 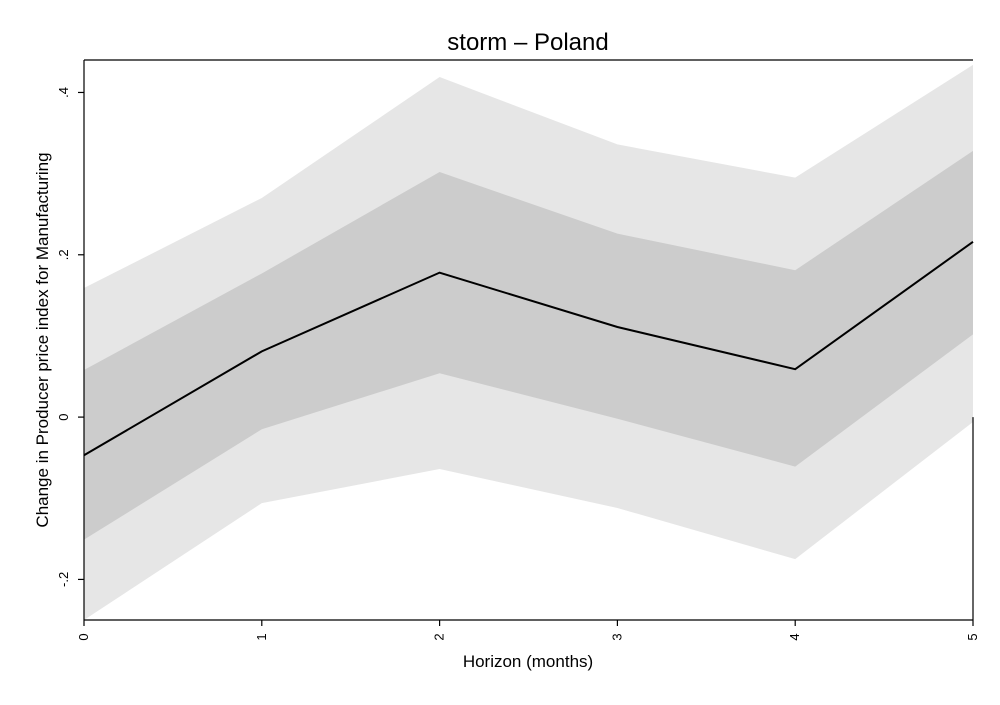 What do you see at coordinates (972, 636) in the screenshot?
I see `x-tick-label: 5` at bounding box center [972, 636].